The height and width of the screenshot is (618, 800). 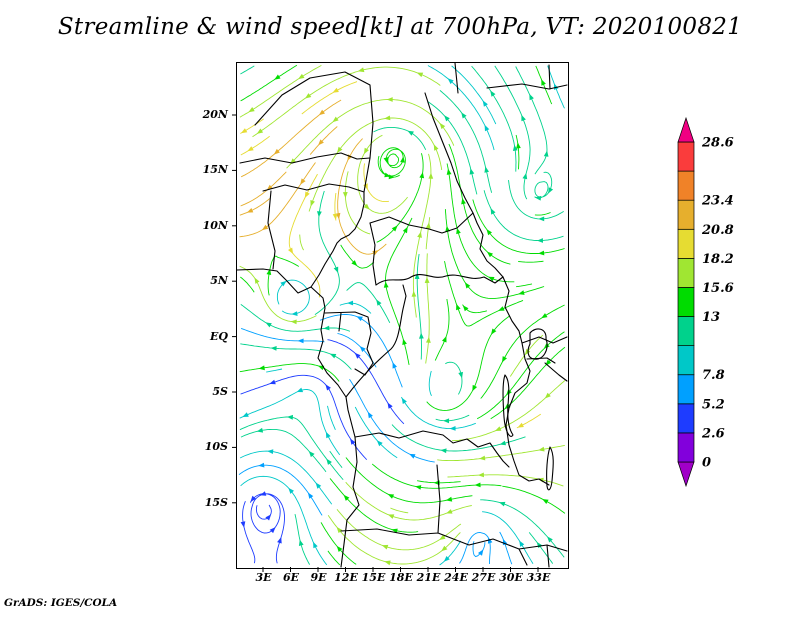 I want to click on x-axis-labels: 3E 6E 9E 12E 15E 18E 21E 24E 27E 30E 33E, so click(x=402, y=579).